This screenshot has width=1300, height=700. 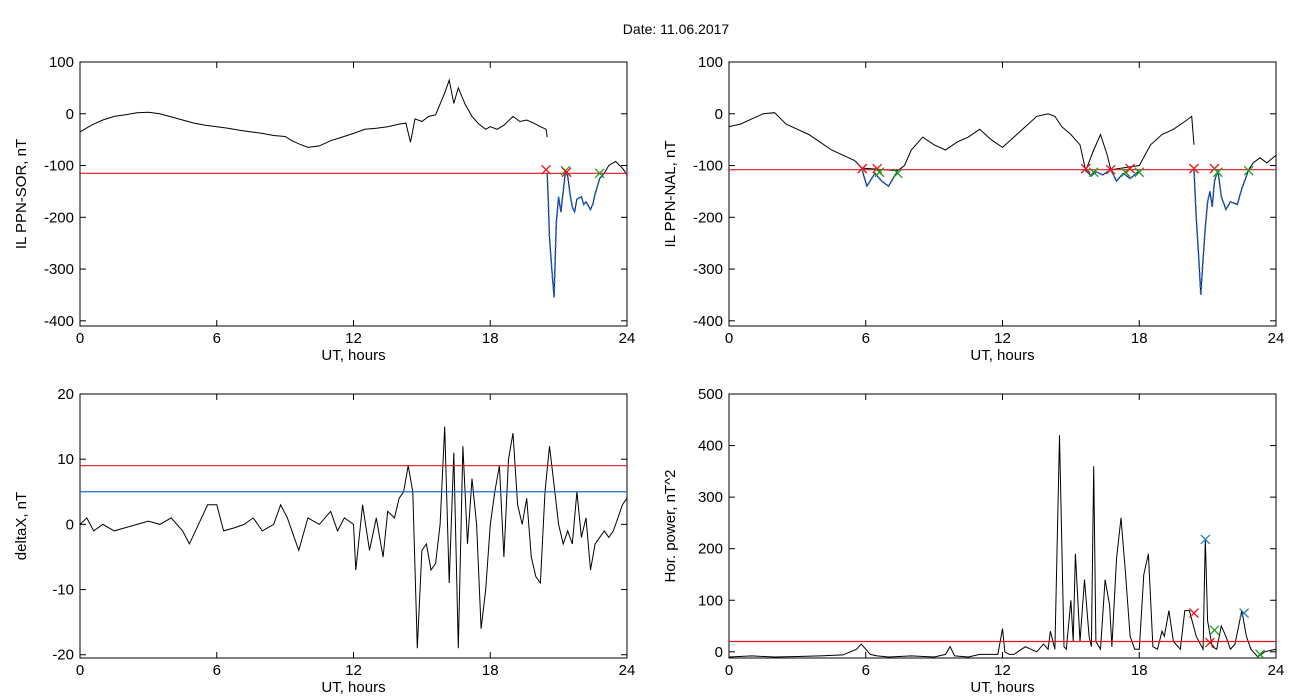 I want to click on y-axis-label: IL PPN-SOR, nT, so click(x=21, y=194).